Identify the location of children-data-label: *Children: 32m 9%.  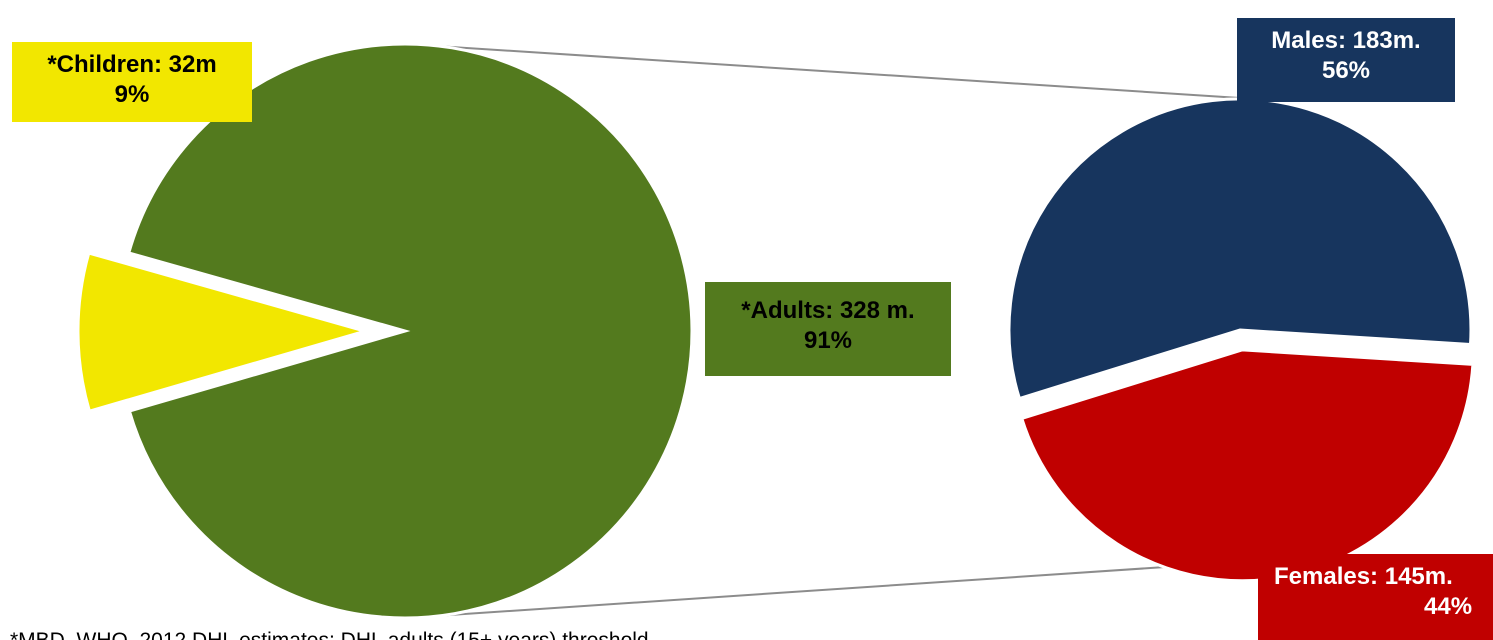
(132, 82).